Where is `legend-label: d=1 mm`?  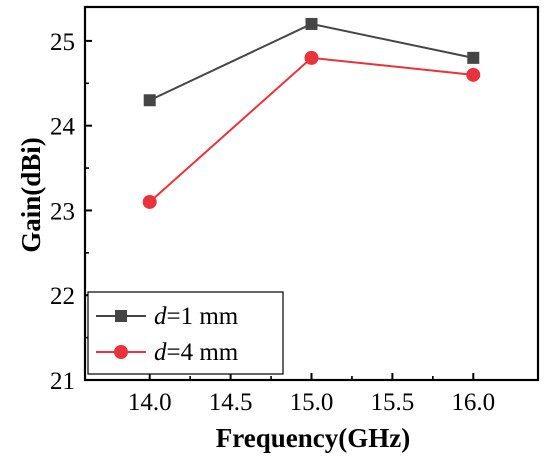 legend-label: d=1 mm is located at coordinates (196, 316).